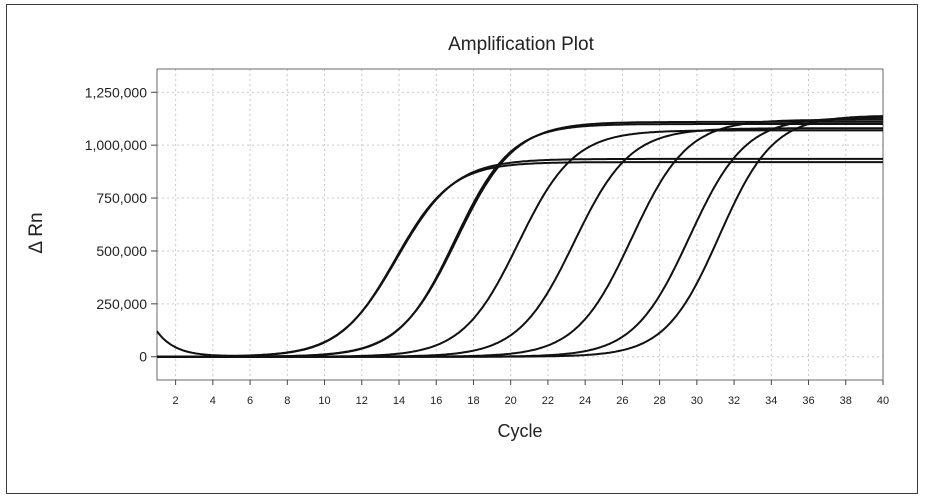  What do you see at coordinates (521, 44) in the screenshot?
I see `chart-title: Amplification Plot` at bounding box center [521, 44].